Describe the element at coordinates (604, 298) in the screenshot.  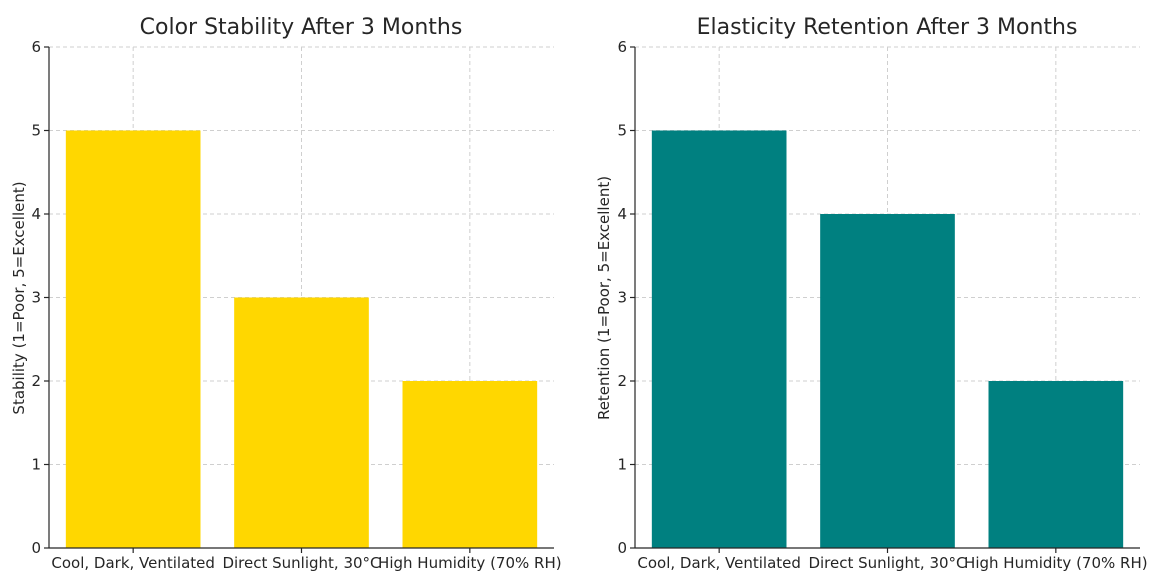
I see `y-axis-label: Retention (1=Poor, 5=Excellent)` at that location.